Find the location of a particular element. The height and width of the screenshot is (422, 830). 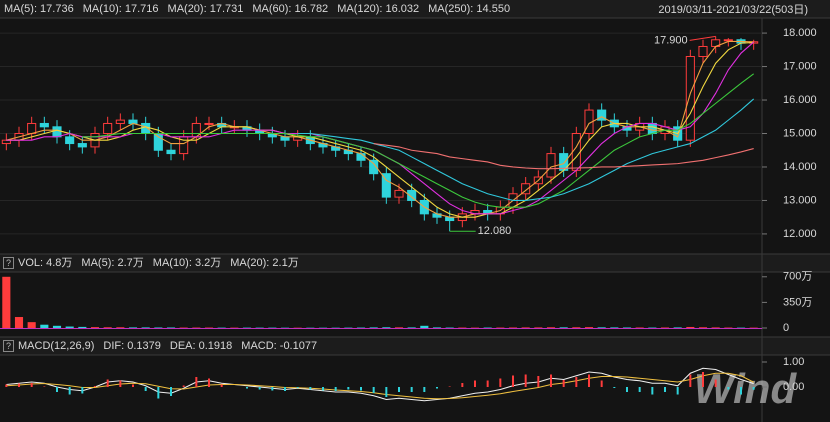

legend-entry: DIF: 0.1379 is located at coordinates (131, 346).